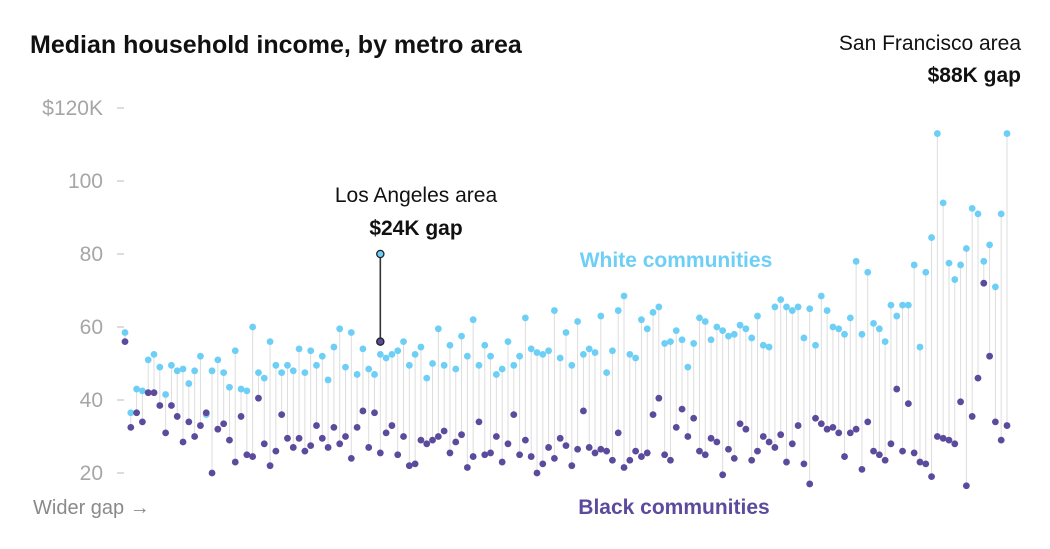 The height and width of the screenshot is (549, 1050). I want to click on y-tick-label: $120K, so click(72, 108).